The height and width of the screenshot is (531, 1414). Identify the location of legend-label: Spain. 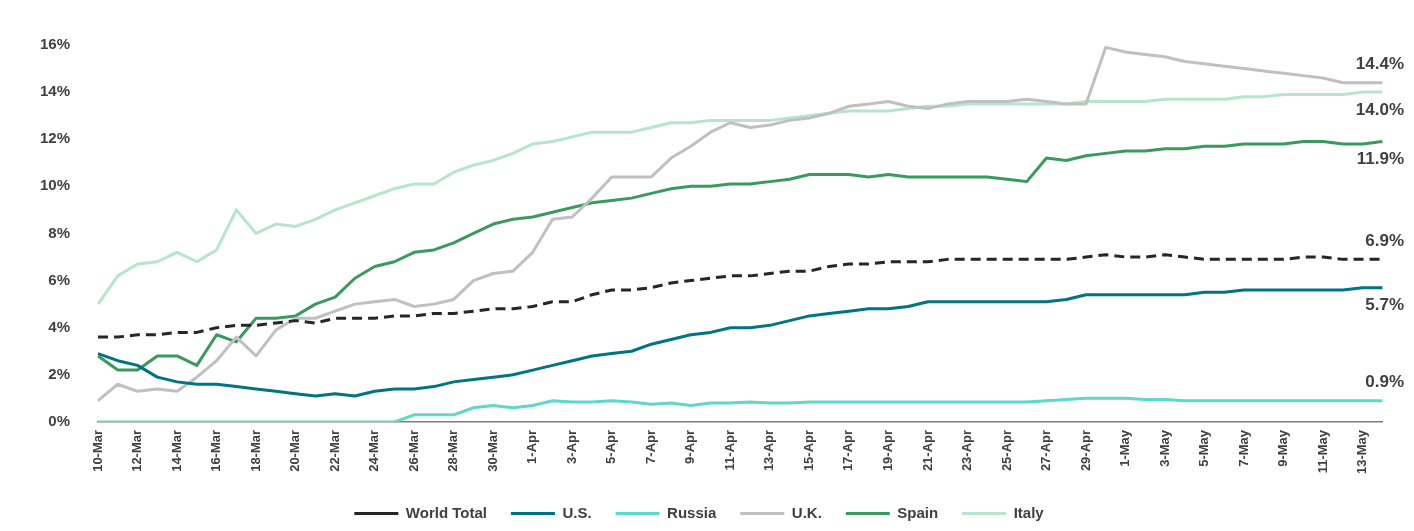
(918, 512).